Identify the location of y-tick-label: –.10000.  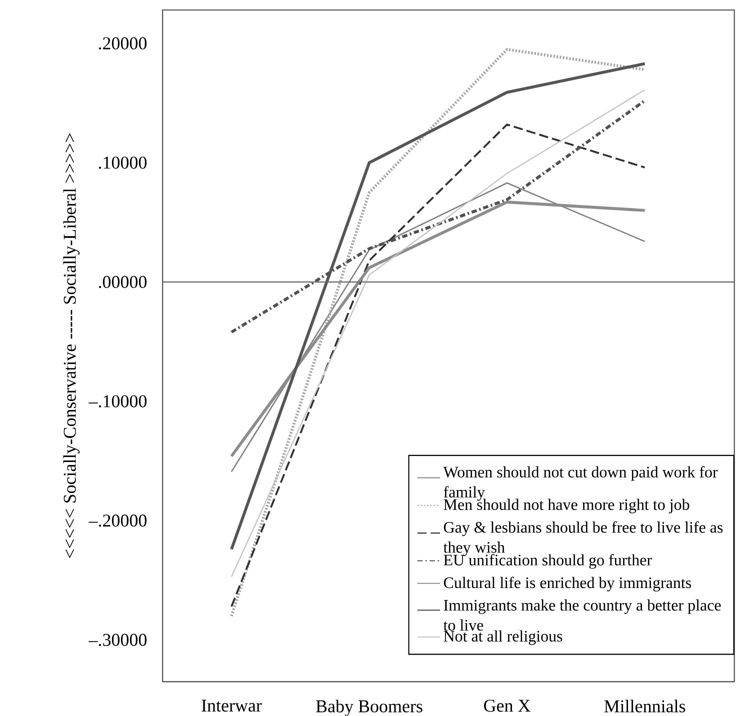
(117, 401).